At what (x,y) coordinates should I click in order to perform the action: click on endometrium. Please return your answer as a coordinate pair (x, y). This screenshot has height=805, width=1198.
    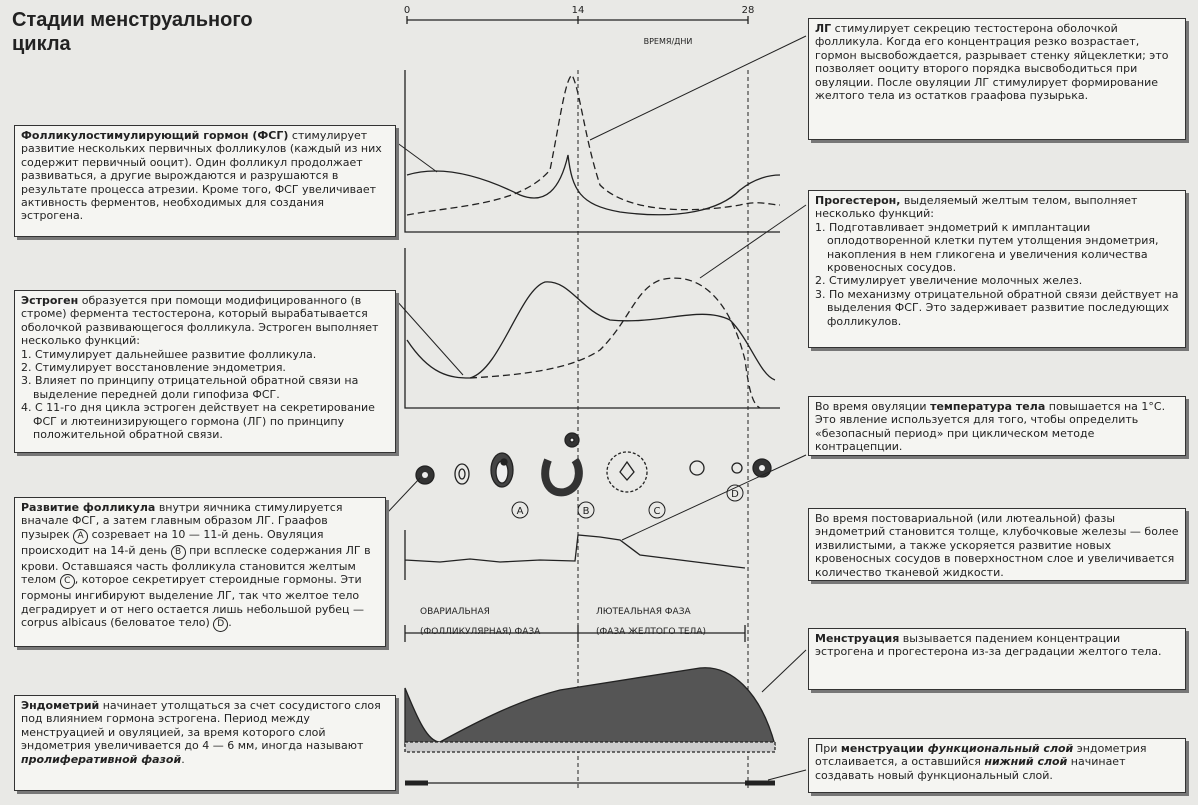
    Looking at the image, I should click on (590, 706).